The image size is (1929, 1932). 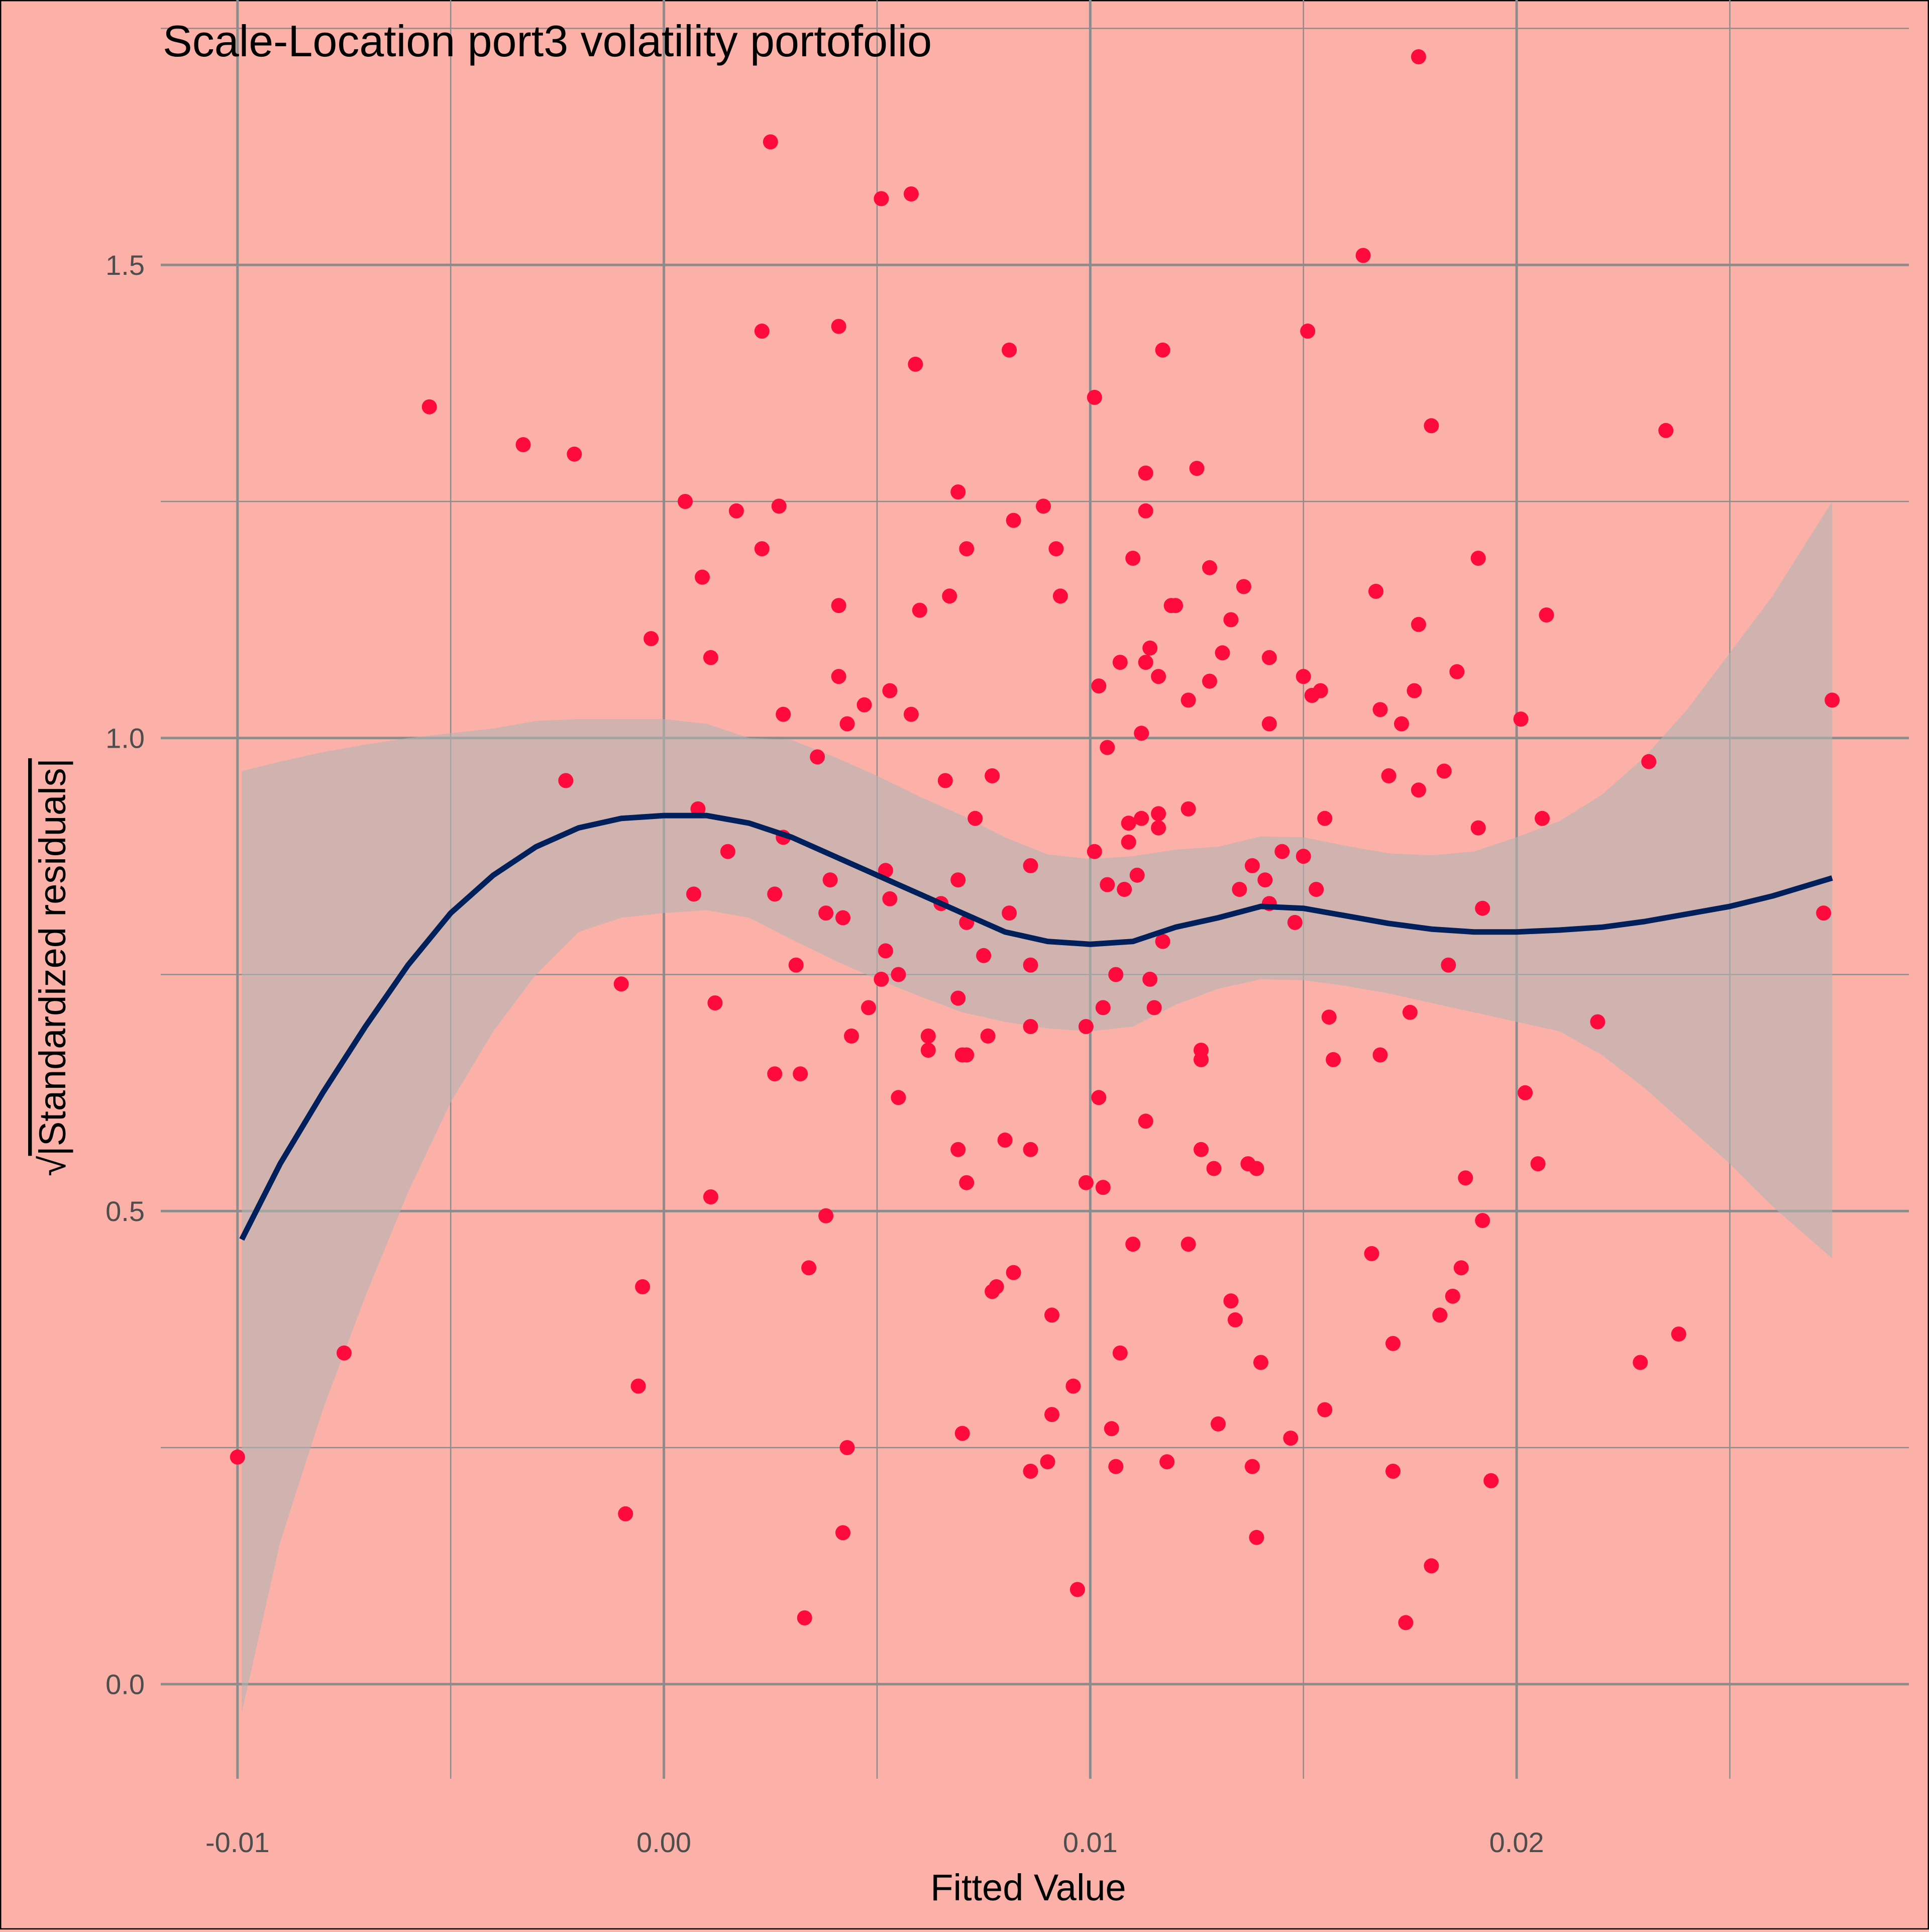 I want to click on y-axis-label-text: √|Standardized residuals|, so click(x=52, y=967).